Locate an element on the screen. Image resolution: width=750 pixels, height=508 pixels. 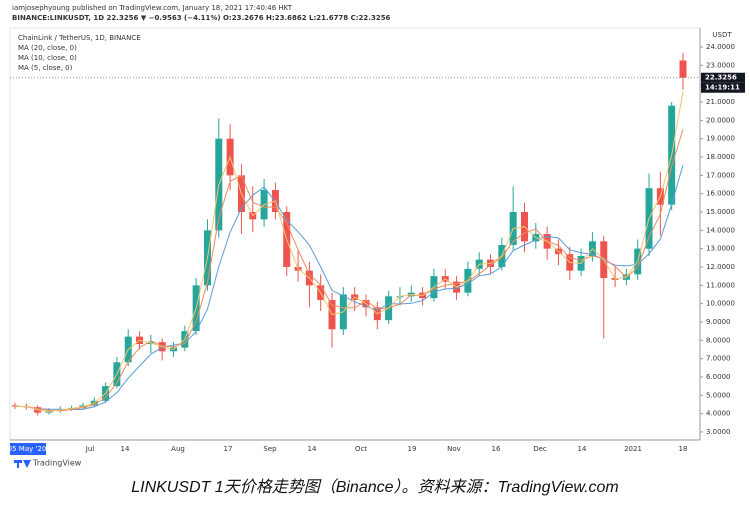
y-tick-label: 18.0000 is located at coordinates (720, 157).